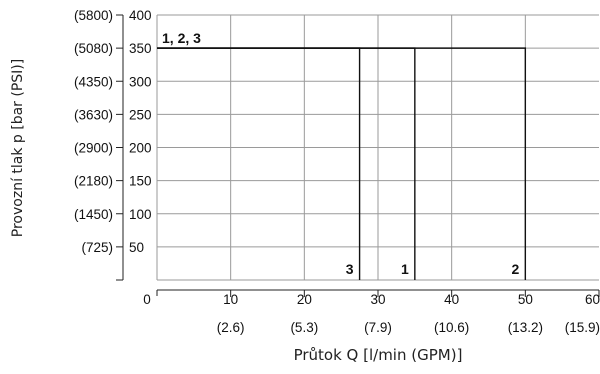 The height and width of the screenshot is (374, 600). Describe the element at coordinates (516, 269) in the screenshot. I see `annotation-label: 2` at that location.